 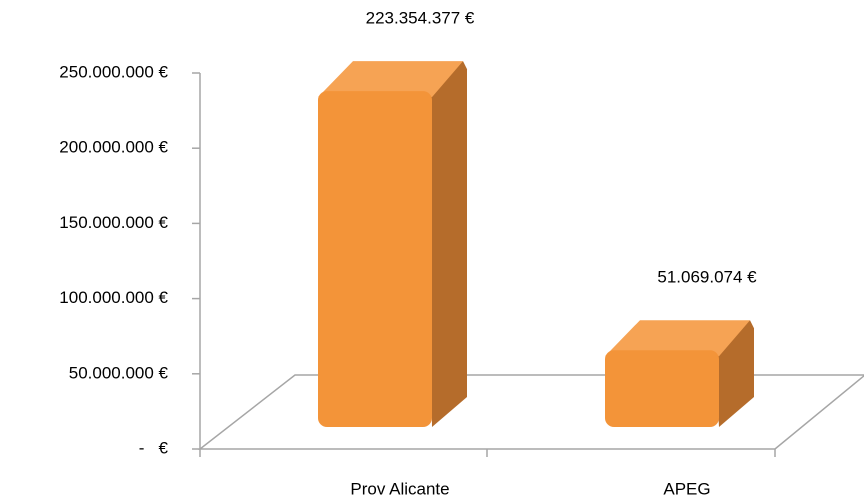 What do you see at coordinates (707, 277) in the screenshot?
I see `value-label: 51.069.074 €` at bounding box center [707, 277].